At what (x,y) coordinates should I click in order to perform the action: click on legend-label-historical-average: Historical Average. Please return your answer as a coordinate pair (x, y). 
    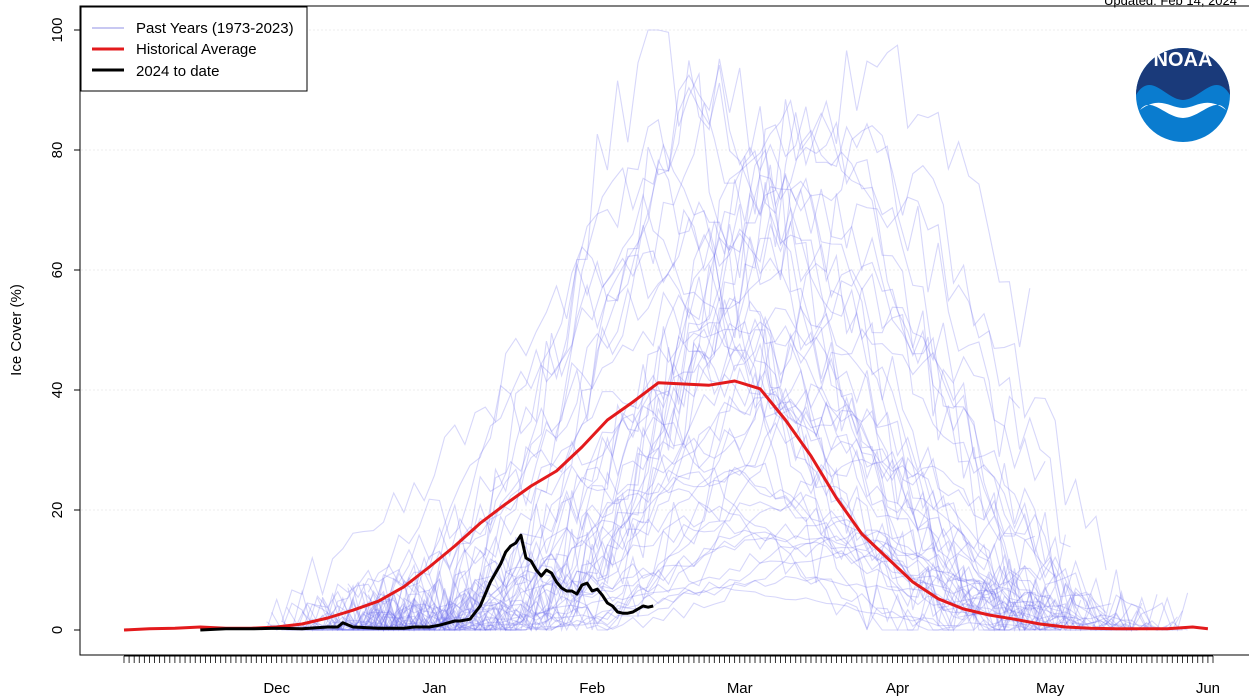
    Looking at the image, I should click on (196, 49).